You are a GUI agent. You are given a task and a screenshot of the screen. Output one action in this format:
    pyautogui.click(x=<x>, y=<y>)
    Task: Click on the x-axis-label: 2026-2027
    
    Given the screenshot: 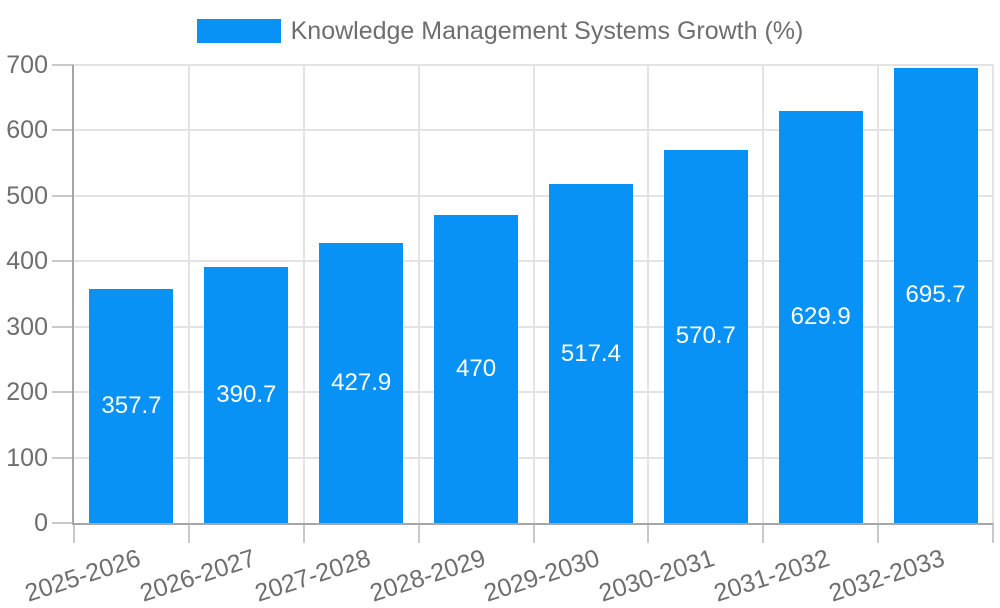 What is the action you would take?
    pyautogui.click(x=197, y=576)
    